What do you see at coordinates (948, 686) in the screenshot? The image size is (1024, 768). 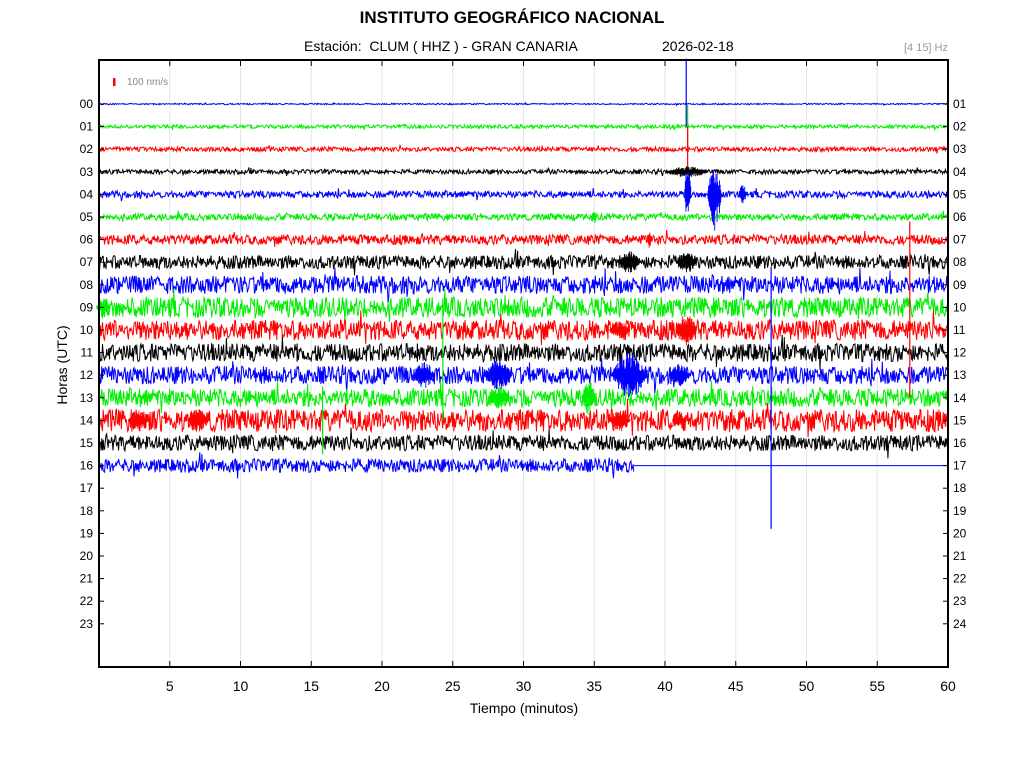 I see `x-tick-label: 60` at bounding box center [948, 686].